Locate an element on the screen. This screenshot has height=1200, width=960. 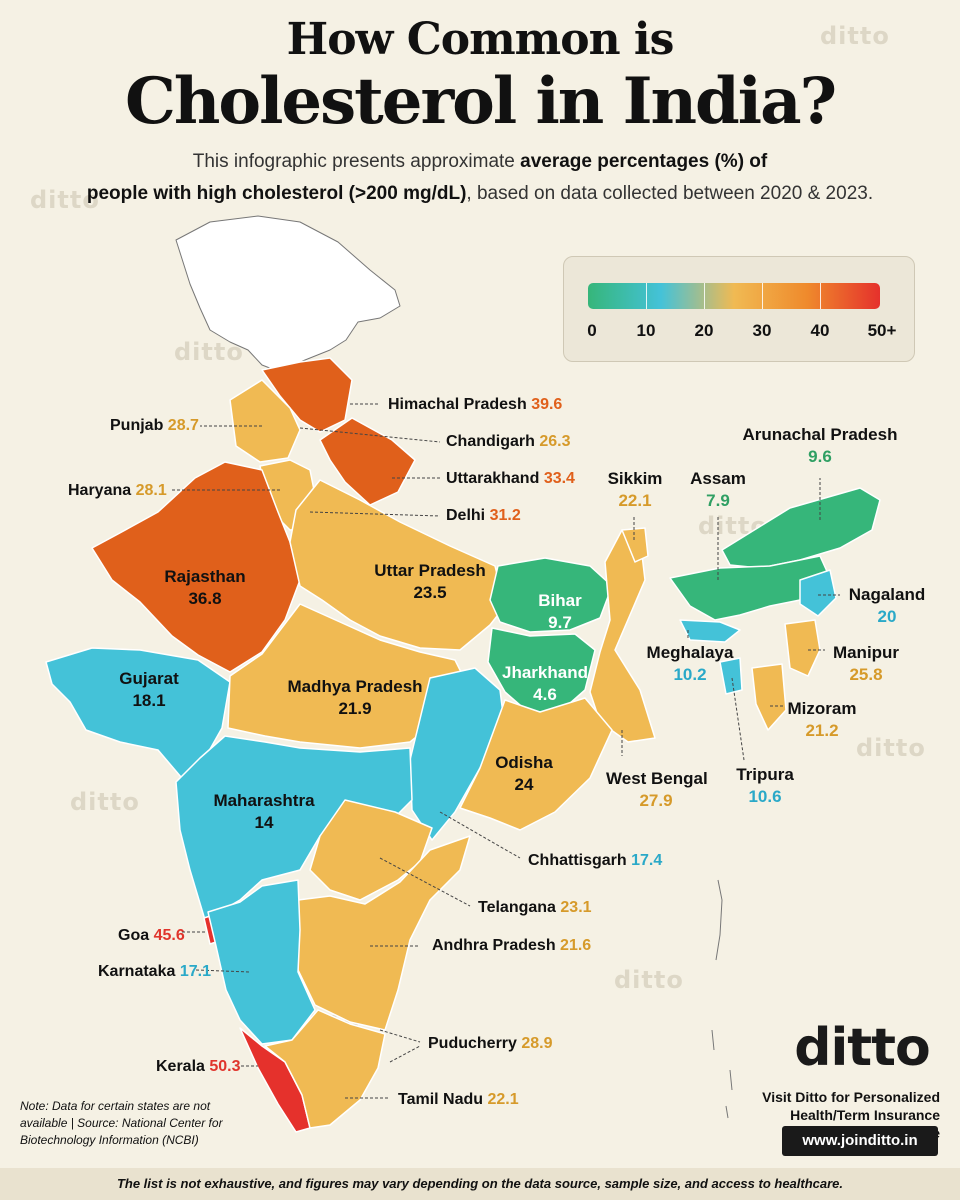
brand-tagline-line-1: Visit Ditto for Personalized is located at coordinates (851, 1097).